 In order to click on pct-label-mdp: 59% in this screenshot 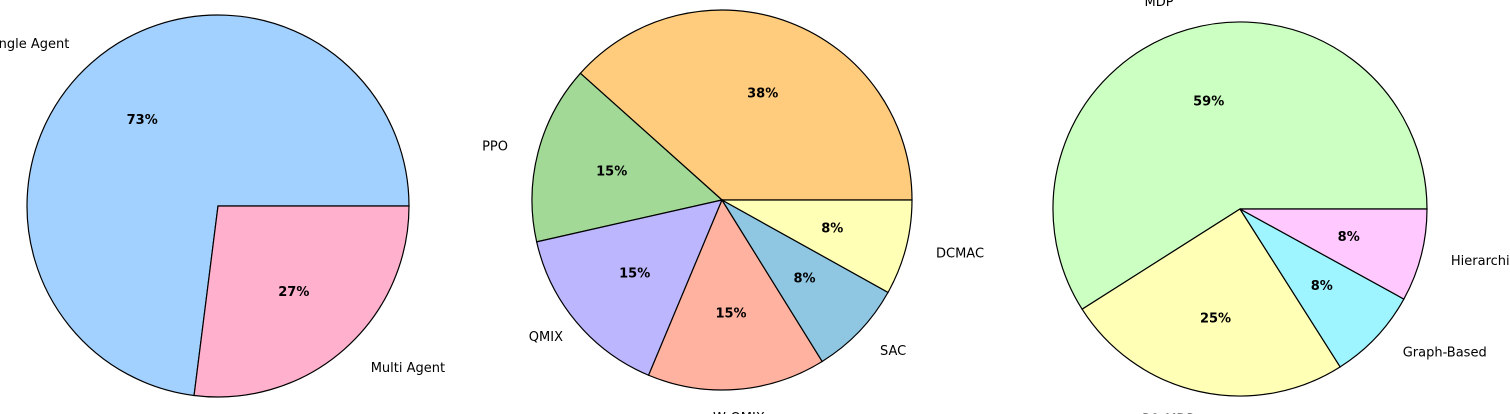, I will do `click(1208, 101)`.